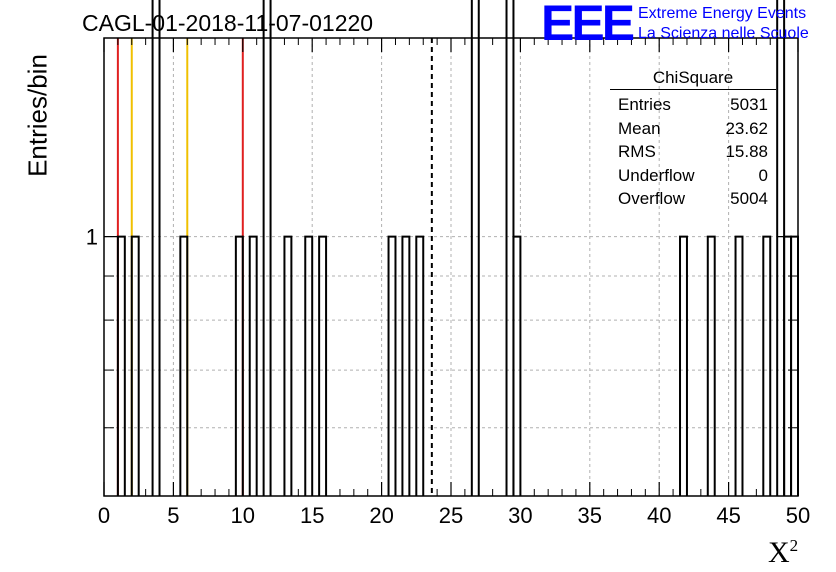 Image resolution: width=836 pixels, height=572 pixels. Describe the element at coordinates (693, 79) in the screenshot. I see `stats-title: ChiSquare` at that location.